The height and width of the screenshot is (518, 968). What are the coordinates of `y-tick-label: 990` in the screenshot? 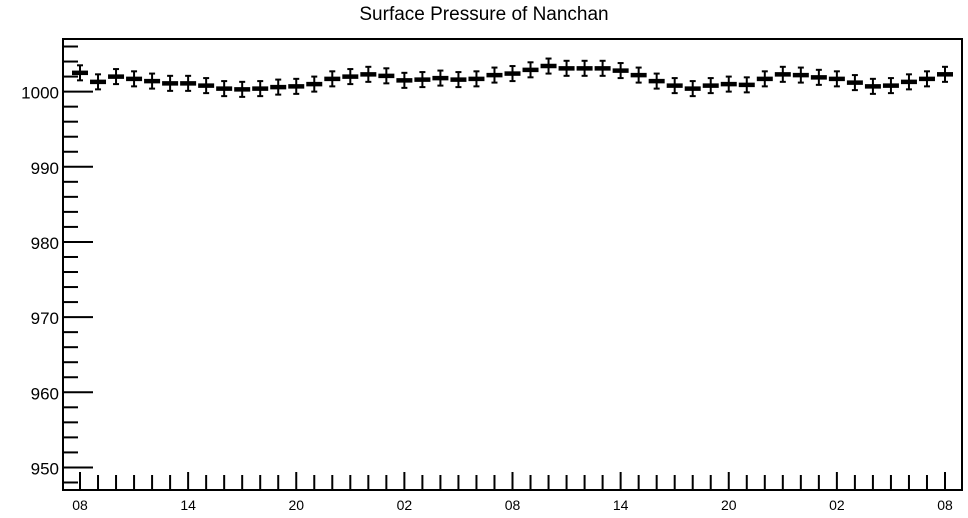 It's located at (45, 168).